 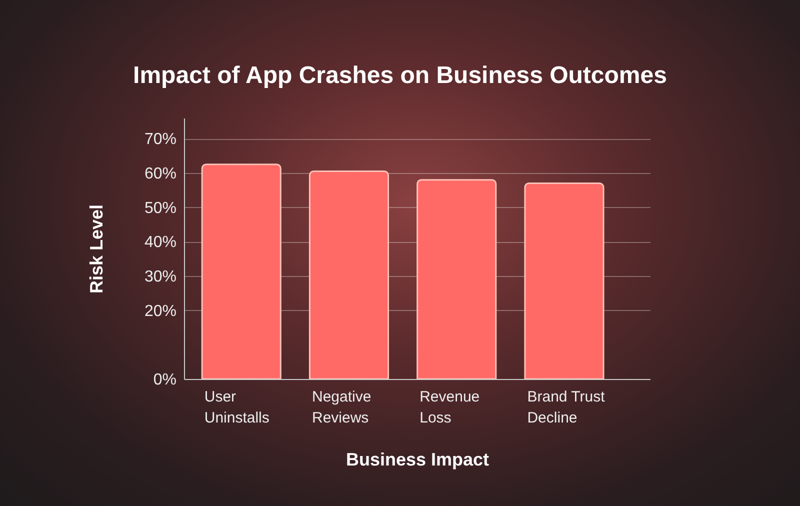 I want to click on chart-title: Impact of App Crashes on Business Outcomes, so click(x=400, y=75).